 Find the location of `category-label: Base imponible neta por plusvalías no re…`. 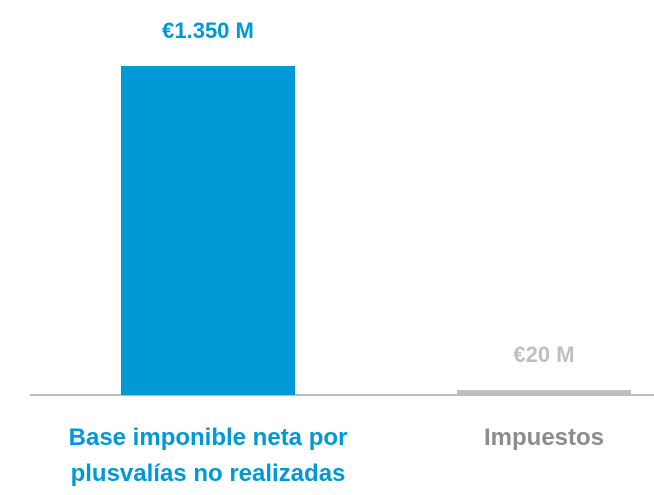

category-label: Base imponible neta por plusvalías no re… is located at coordinates (208, 455).